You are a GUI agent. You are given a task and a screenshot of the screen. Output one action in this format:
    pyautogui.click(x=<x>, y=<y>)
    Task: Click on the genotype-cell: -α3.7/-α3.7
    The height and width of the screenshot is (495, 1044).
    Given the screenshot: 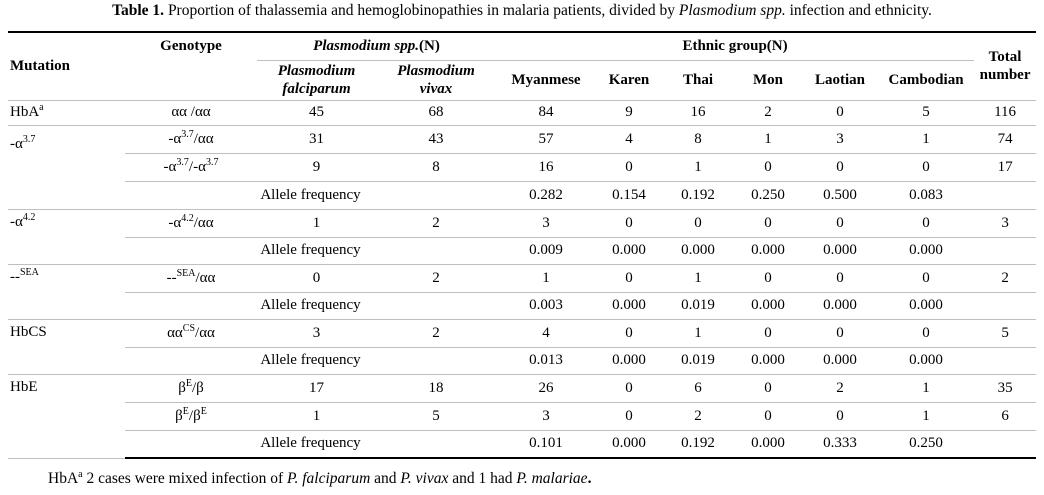 What is the action you would take?
    pyautogui.click(x=191, y=167)
    